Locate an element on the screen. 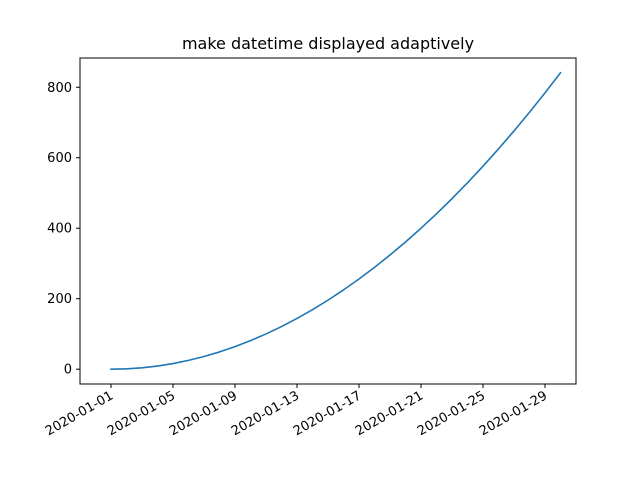 The image size is (640, 480). x-tick-label: 2020-01-09 is located at coordinates (203, 413).